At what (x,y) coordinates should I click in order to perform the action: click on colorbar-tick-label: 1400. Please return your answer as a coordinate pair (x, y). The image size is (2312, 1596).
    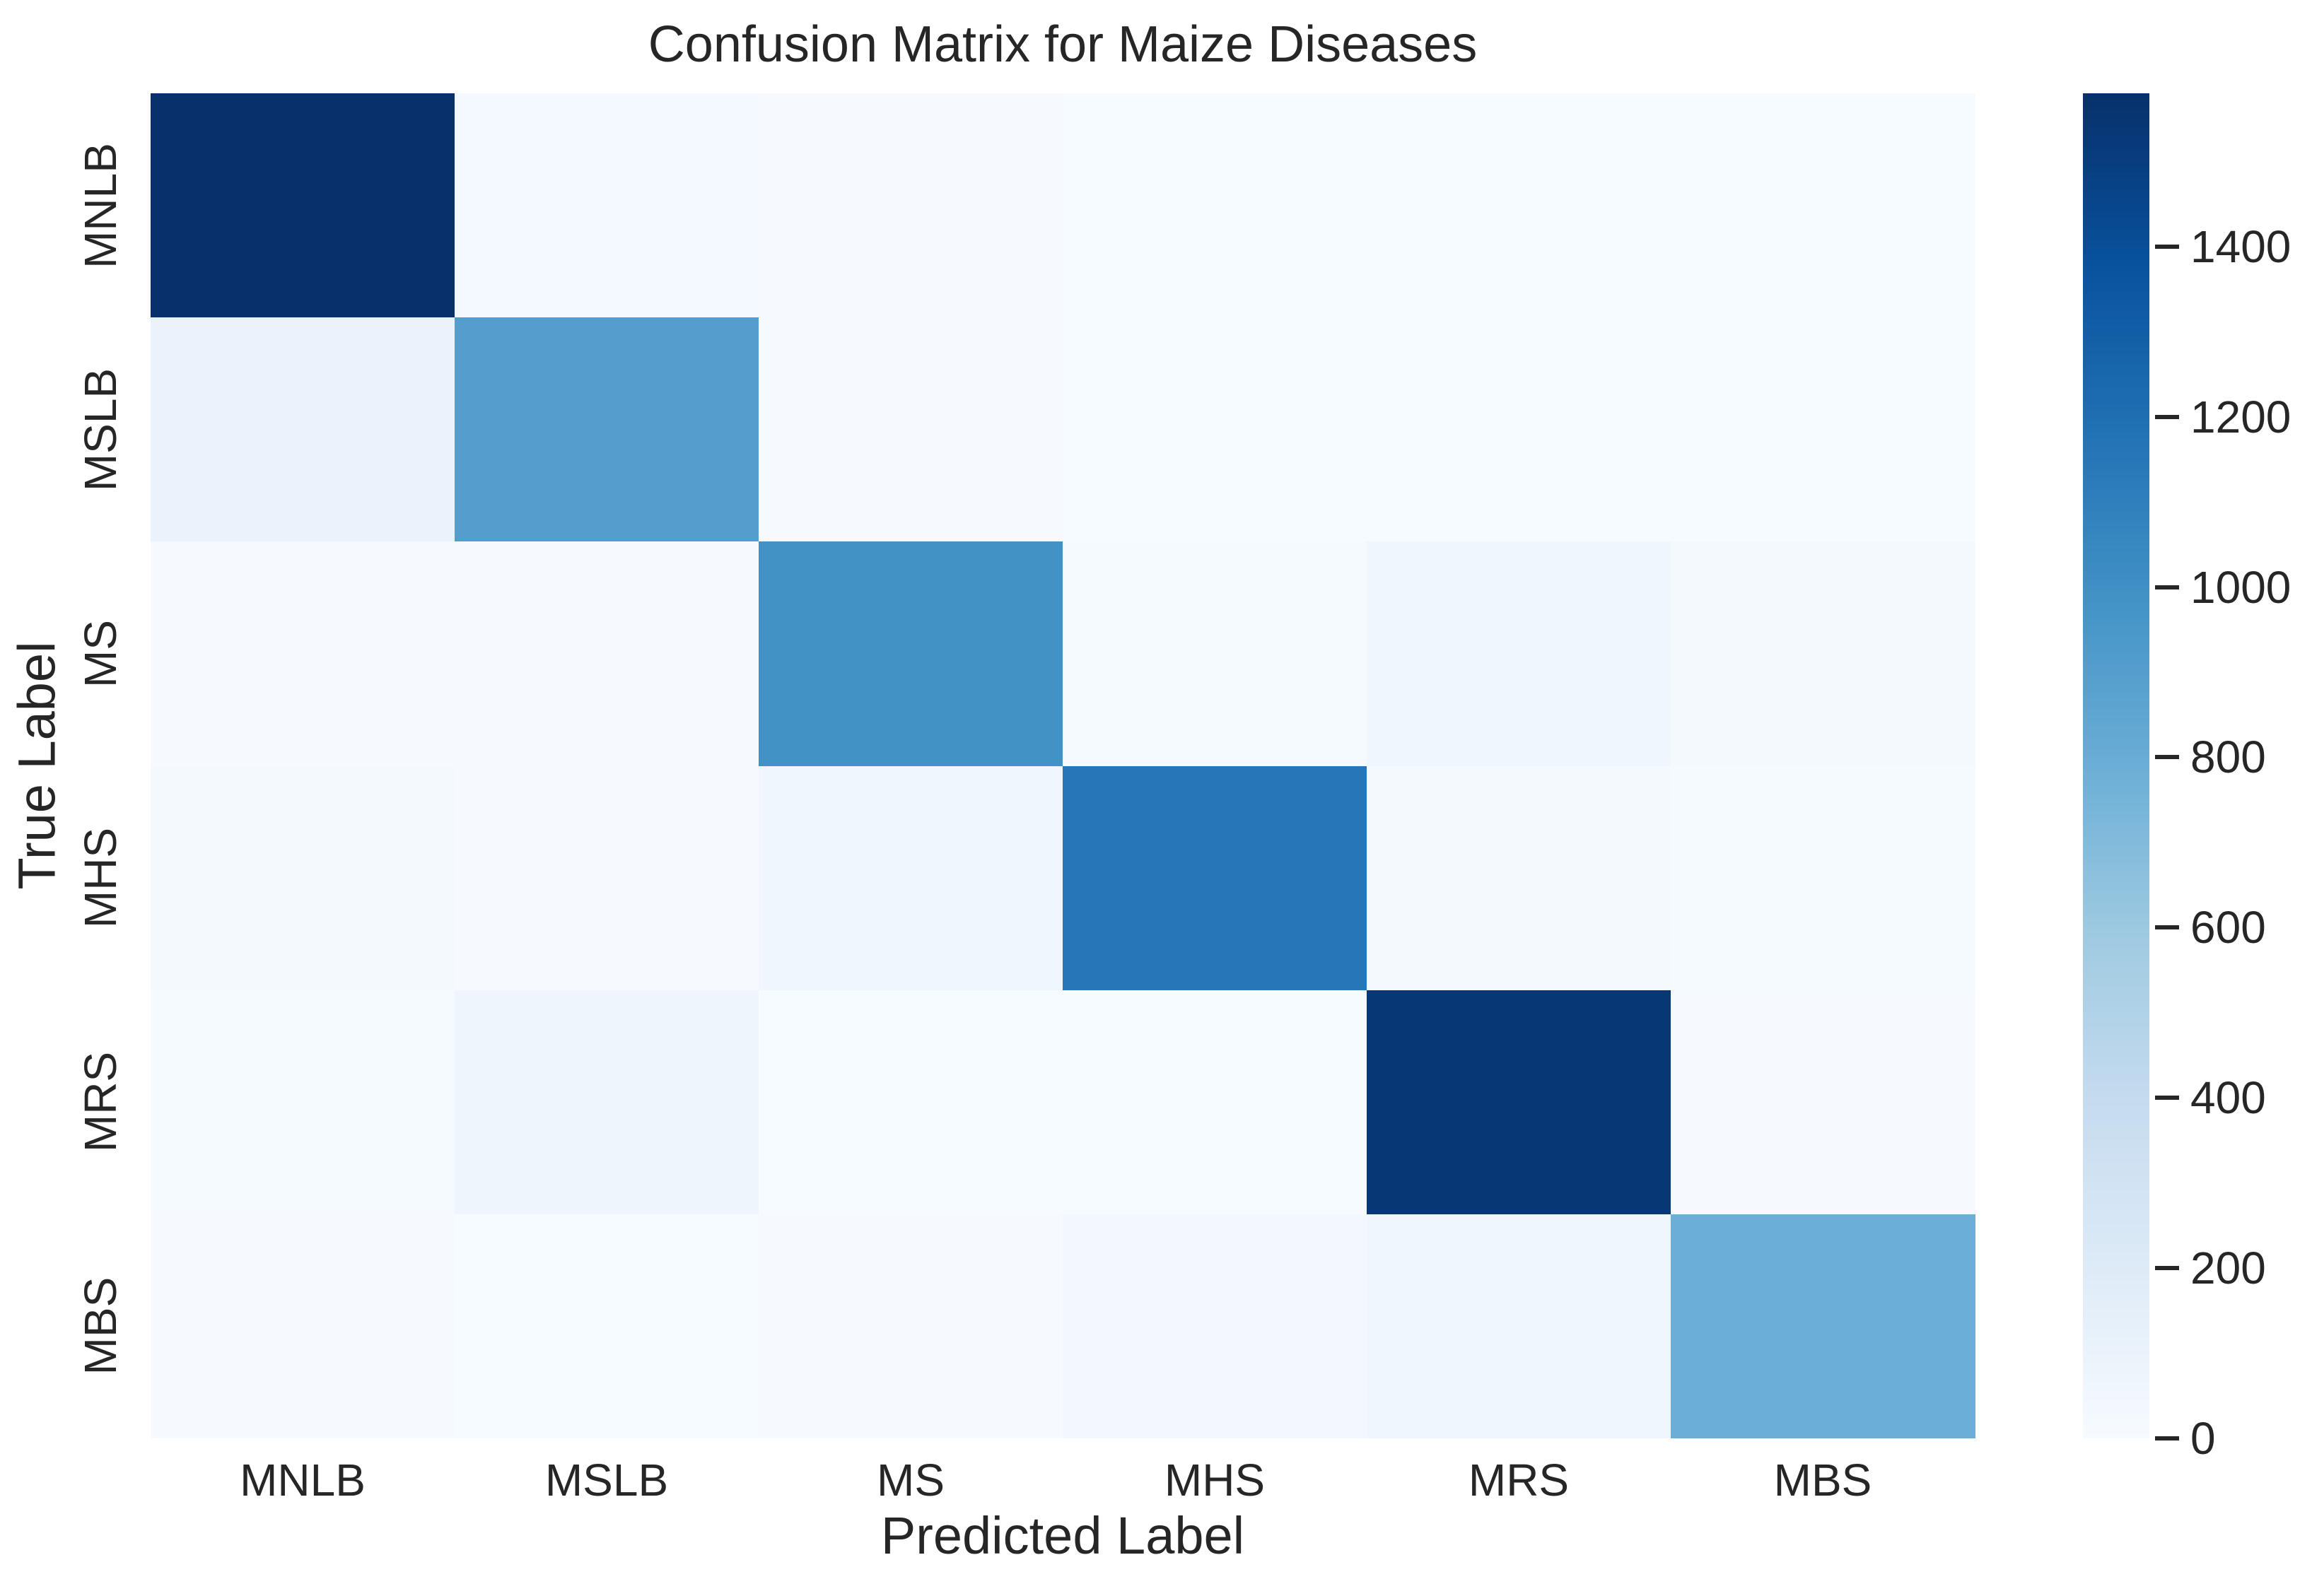
    Looking at the image, I should click on (2240, 246).